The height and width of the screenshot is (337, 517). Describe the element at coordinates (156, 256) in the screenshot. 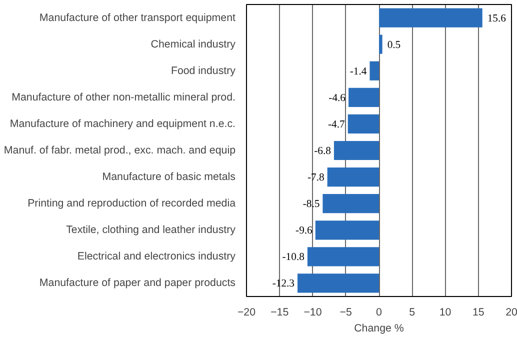

I see `y-tick-label: Electrical and electronics industry` at that location.